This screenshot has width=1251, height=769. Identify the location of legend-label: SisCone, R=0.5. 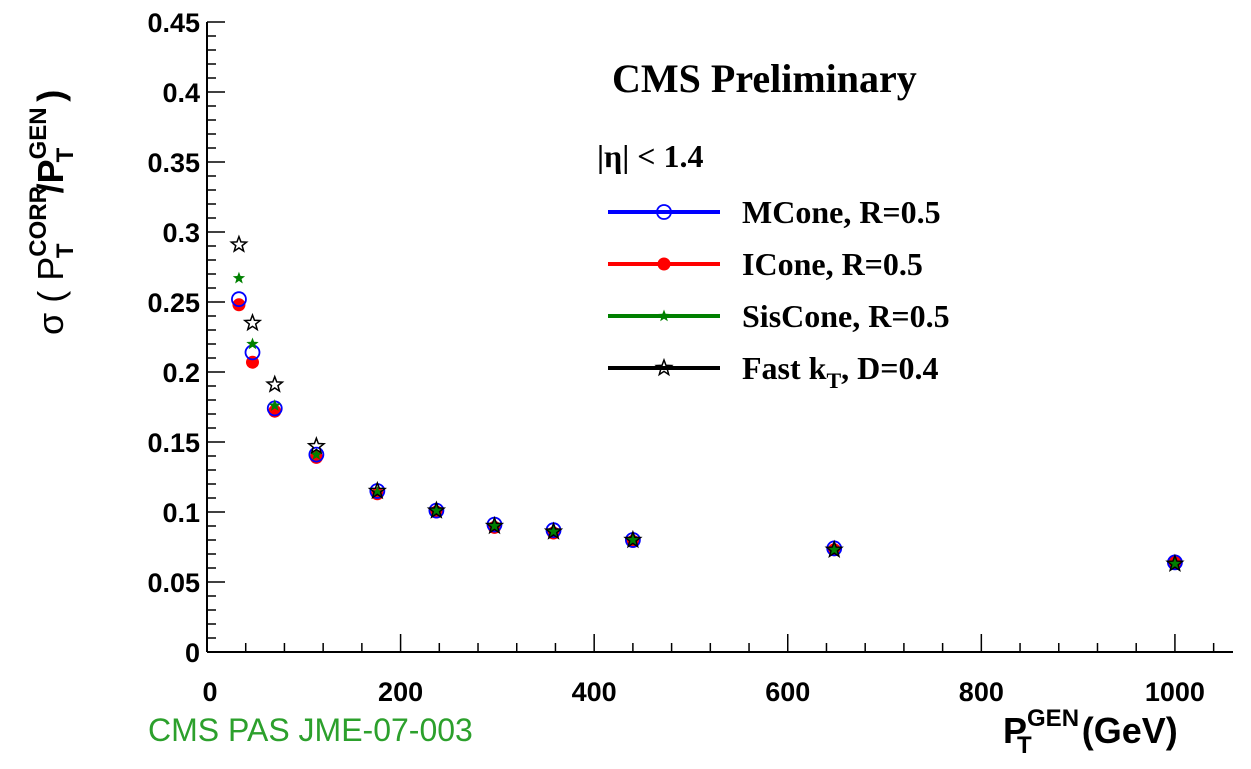
(846, 316).